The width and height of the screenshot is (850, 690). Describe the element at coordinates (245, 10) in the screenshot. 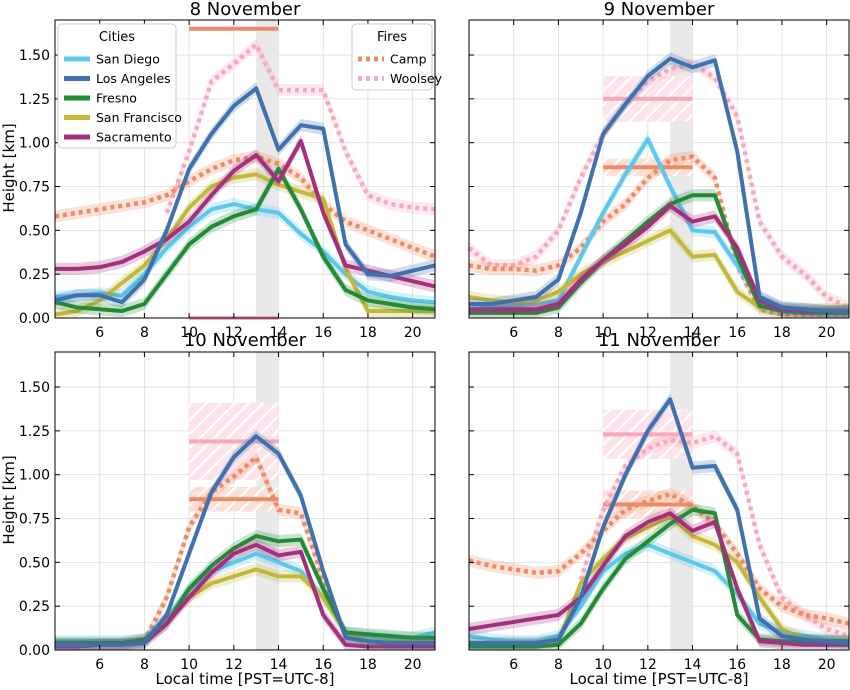

I see `panel-title: 8 November` at that location.